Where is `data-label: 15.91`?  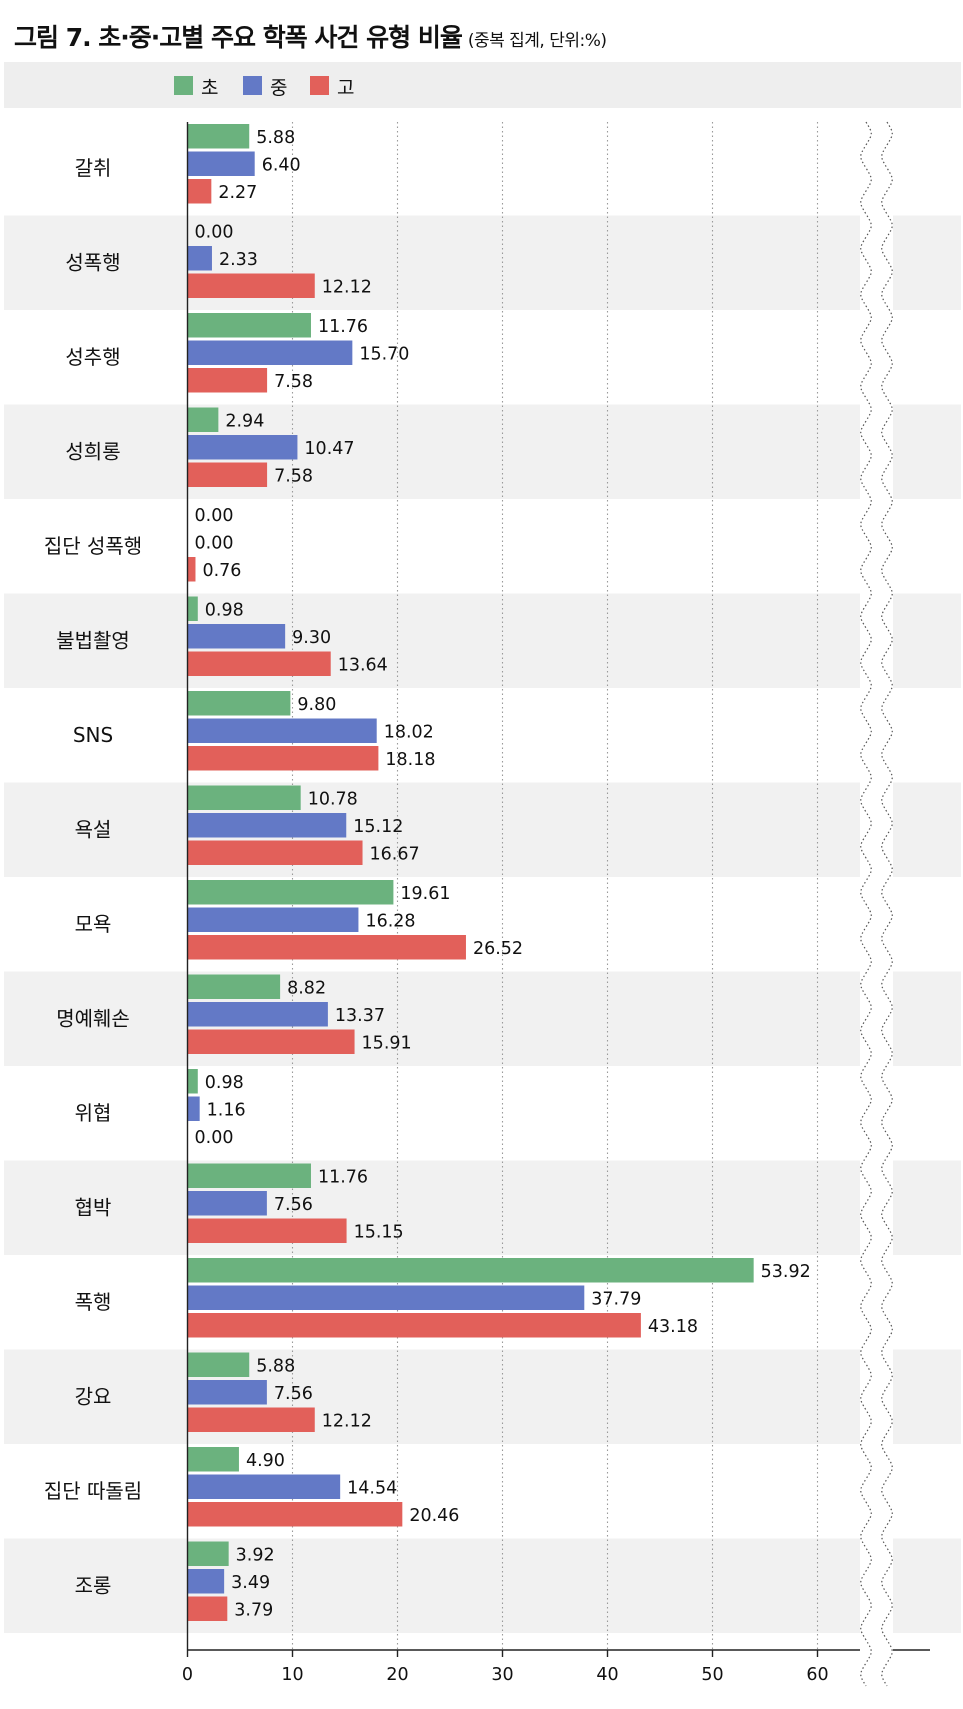 data-label: 15.91 is located at coordinates (387, 1044).